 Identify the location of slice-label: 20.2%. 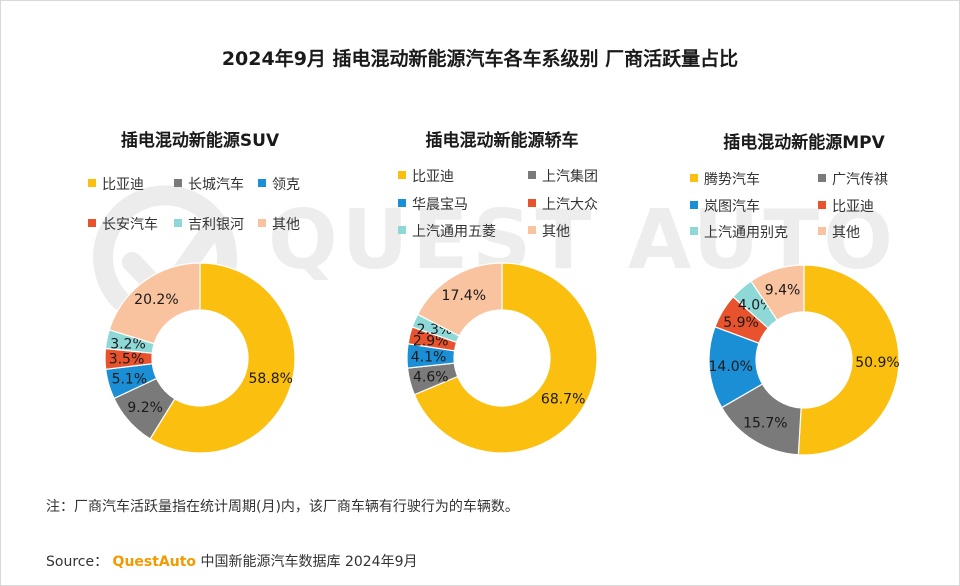
(156, 300).